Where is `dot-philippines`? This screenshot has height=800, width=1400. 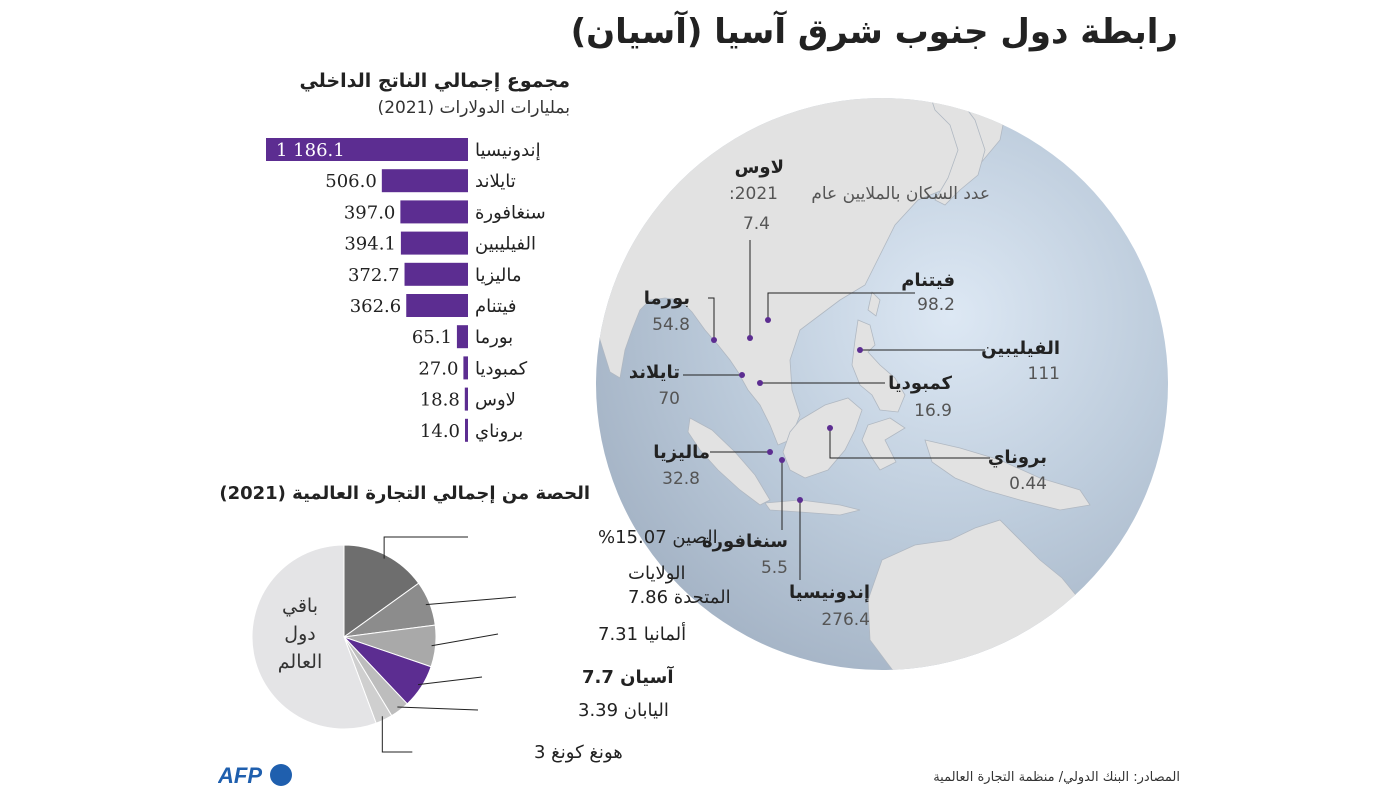 dot-philippines is located at coordinates (860, 350).